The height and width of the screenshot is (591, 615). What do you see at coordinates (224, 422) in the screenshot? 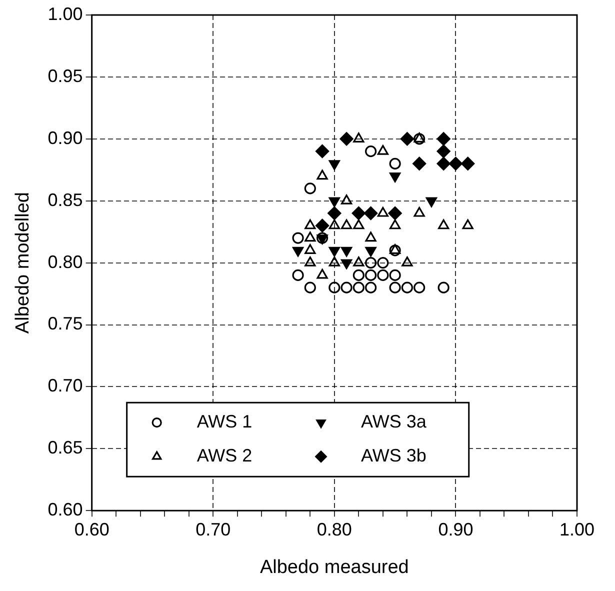
I see `legend-label: AWS 1` at bounding box center [224, 422].